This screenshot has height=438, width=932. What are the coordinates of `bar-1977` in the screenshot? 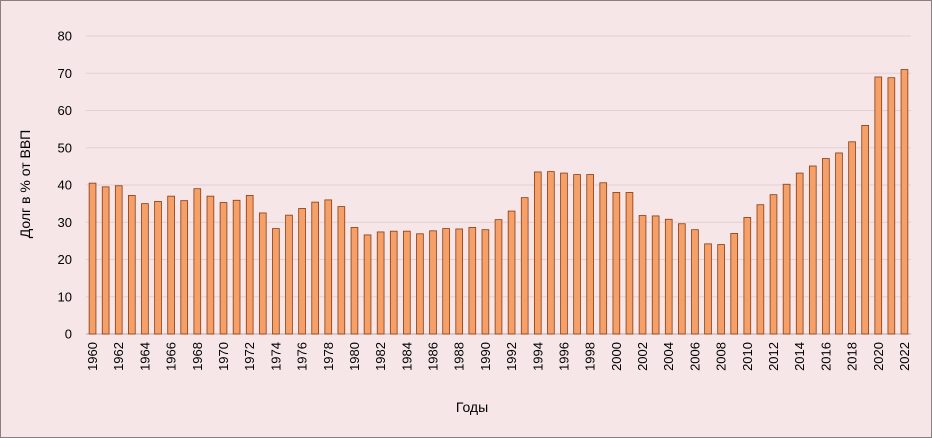 It's located at (315, 268).